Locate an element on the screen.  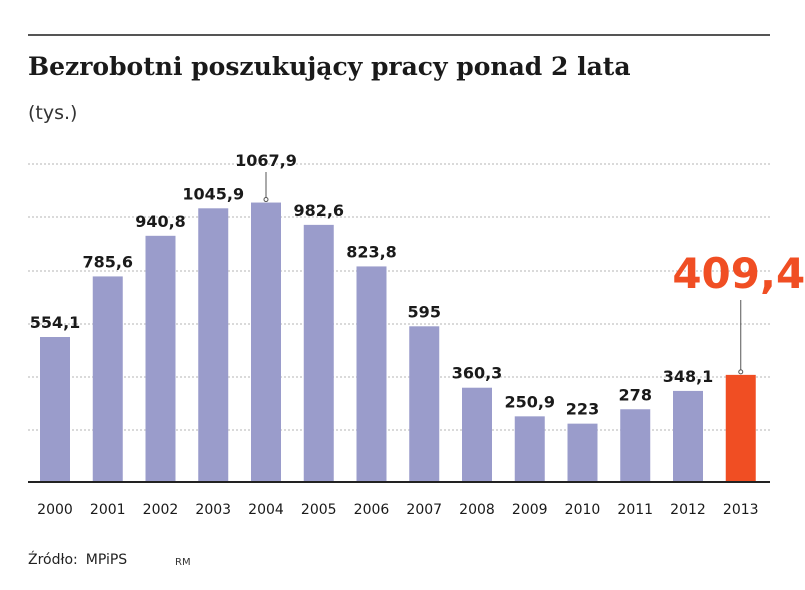
bar-2002 is located at coordinates (160, 358).